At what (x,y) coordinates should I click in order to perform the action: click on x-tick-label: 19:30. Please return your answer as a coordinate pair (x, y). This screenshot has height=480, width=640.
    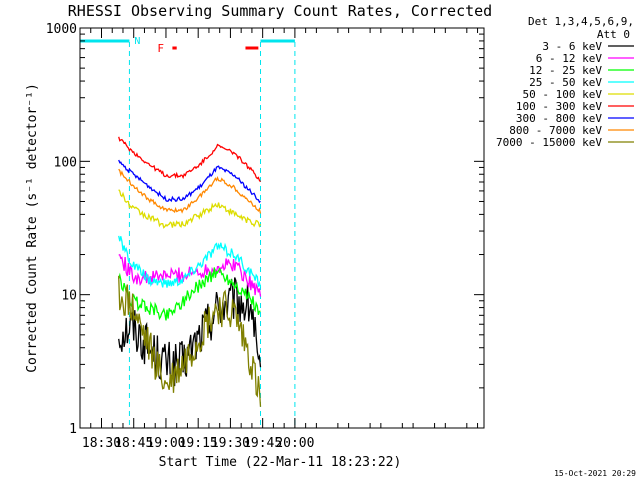
    Looking at the image, I should click on (230, 443).